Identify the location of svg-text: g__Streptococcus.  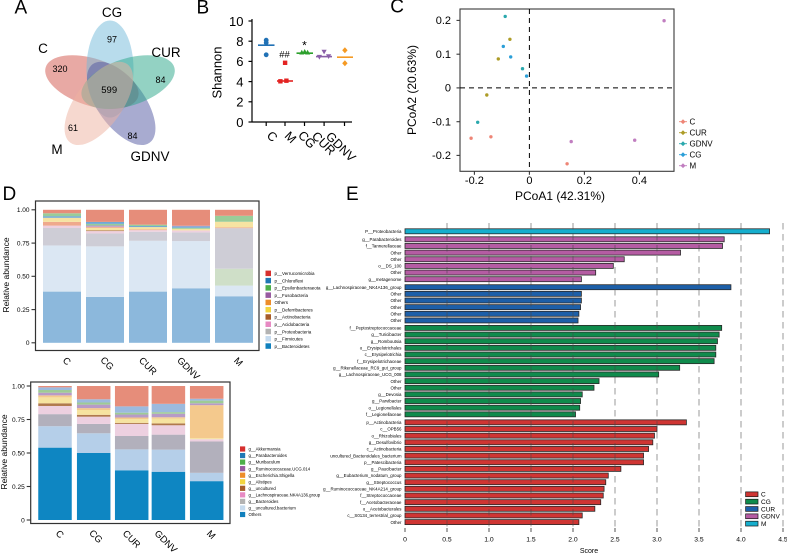
(384, 482).